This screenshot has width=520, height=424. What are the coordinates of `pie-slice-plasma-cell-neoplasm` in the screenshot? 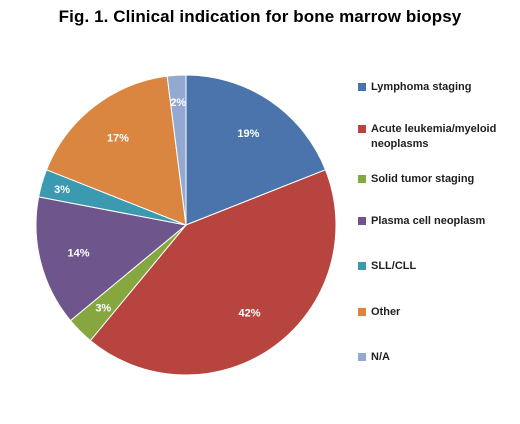 It's located at (111, 259).